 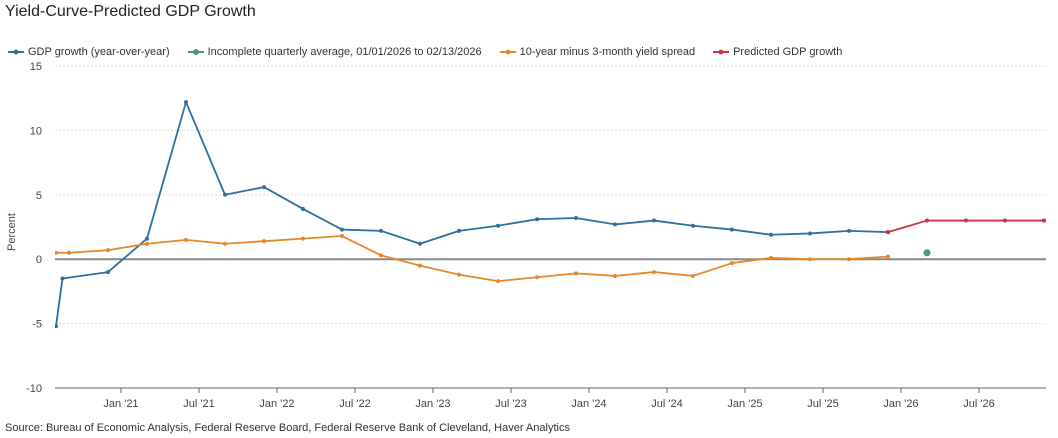 I want to click on series-line-predicted, so click(x=966, y=226).